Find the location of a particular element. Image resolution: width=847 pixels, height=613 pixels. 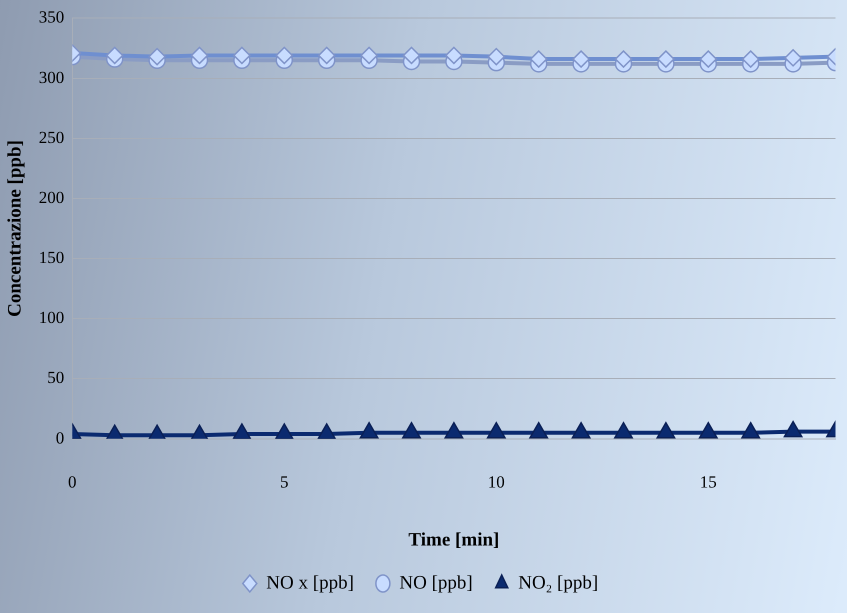

y-tick-label: 0 is located at coordinates (60, 438).